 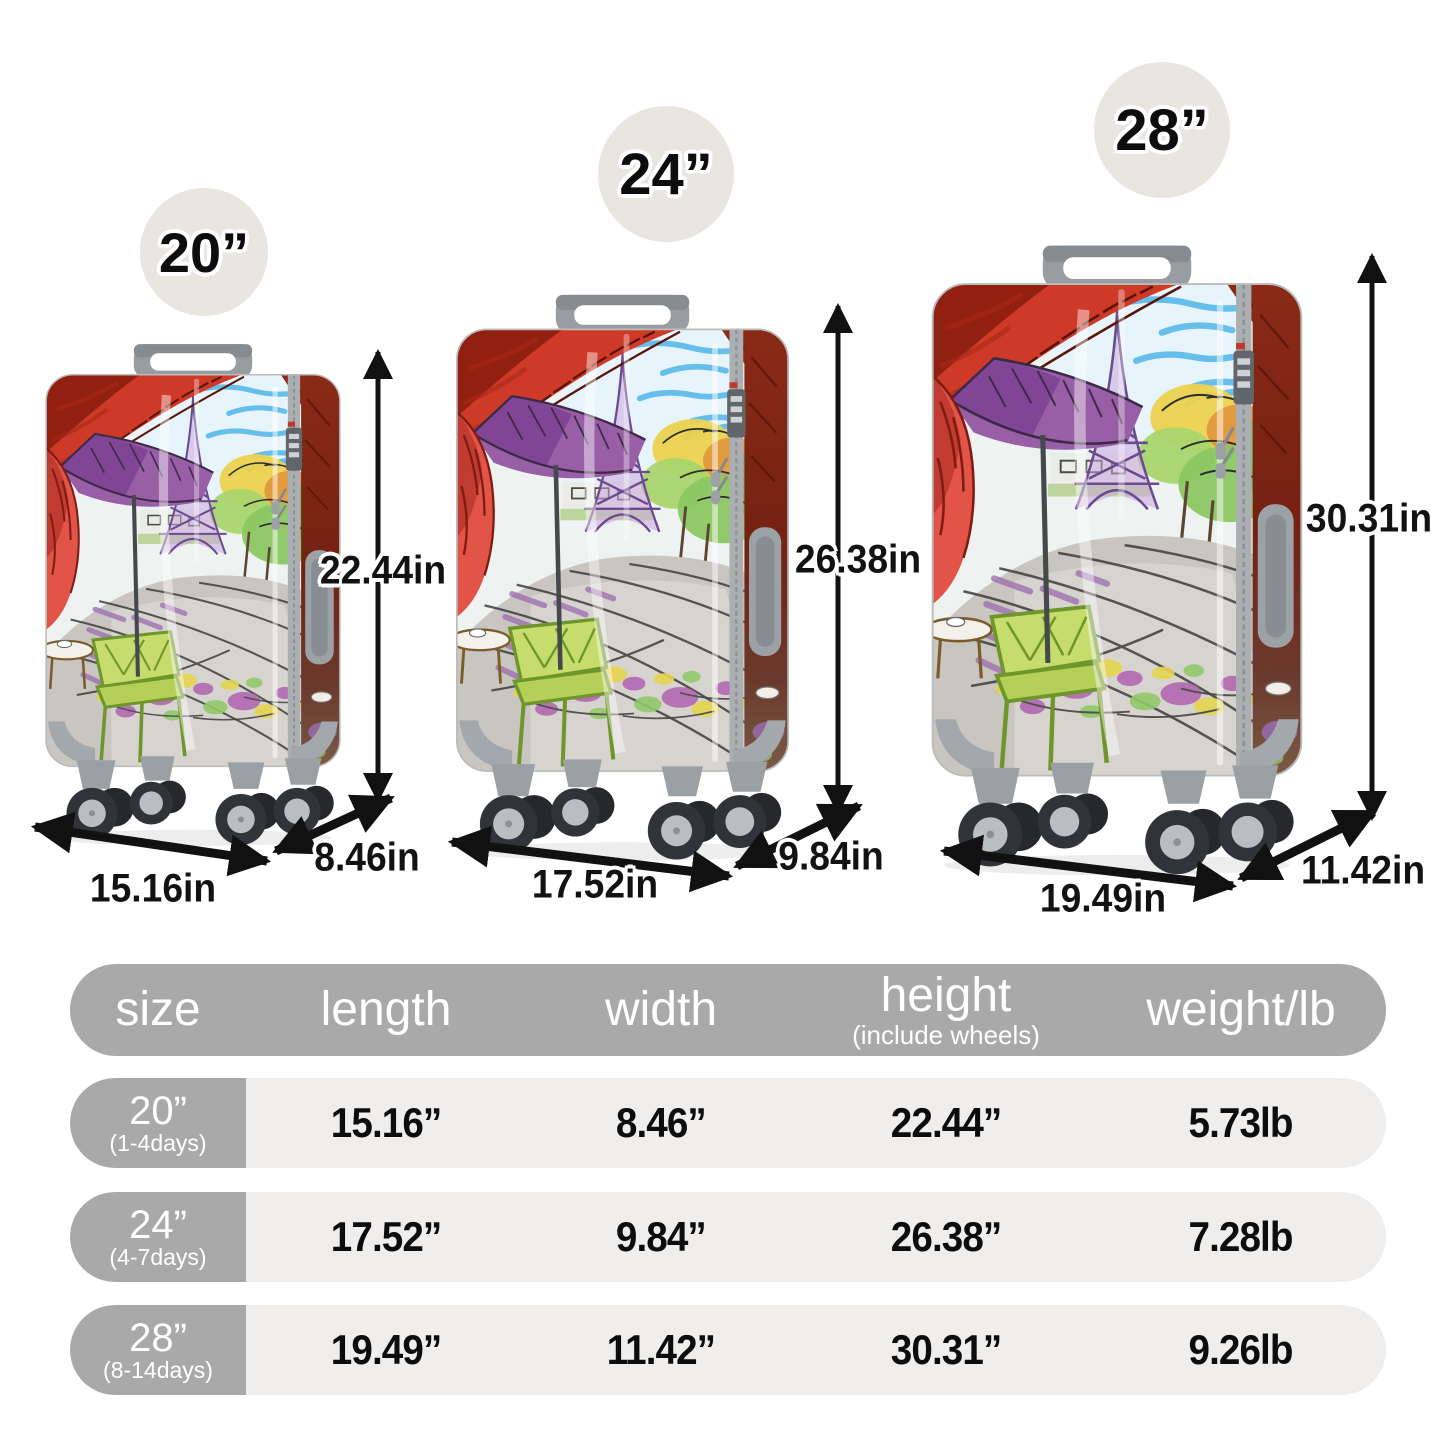 I want to click on header-height-sub: (include wheels), so click(x=946, y=1035).